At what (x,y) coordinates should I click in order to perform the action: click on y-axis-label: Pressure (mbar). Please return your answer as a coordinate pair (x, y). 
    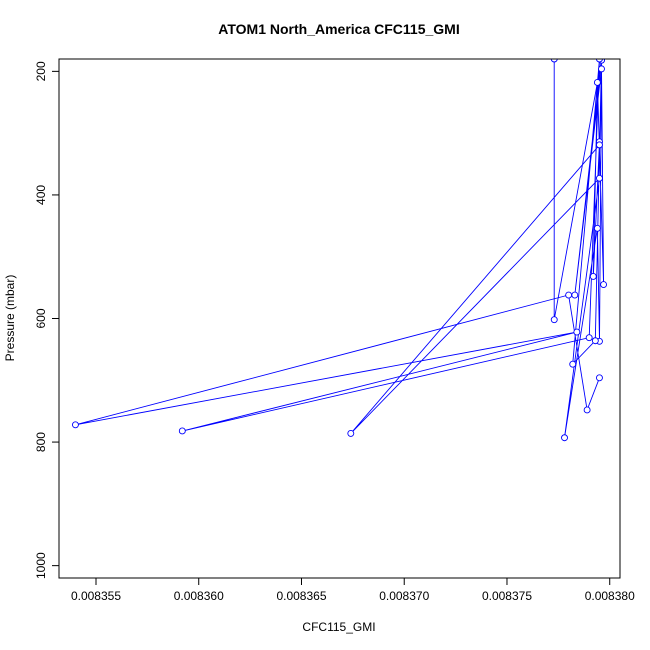
    Looking at the image, I should click on (10, 318).